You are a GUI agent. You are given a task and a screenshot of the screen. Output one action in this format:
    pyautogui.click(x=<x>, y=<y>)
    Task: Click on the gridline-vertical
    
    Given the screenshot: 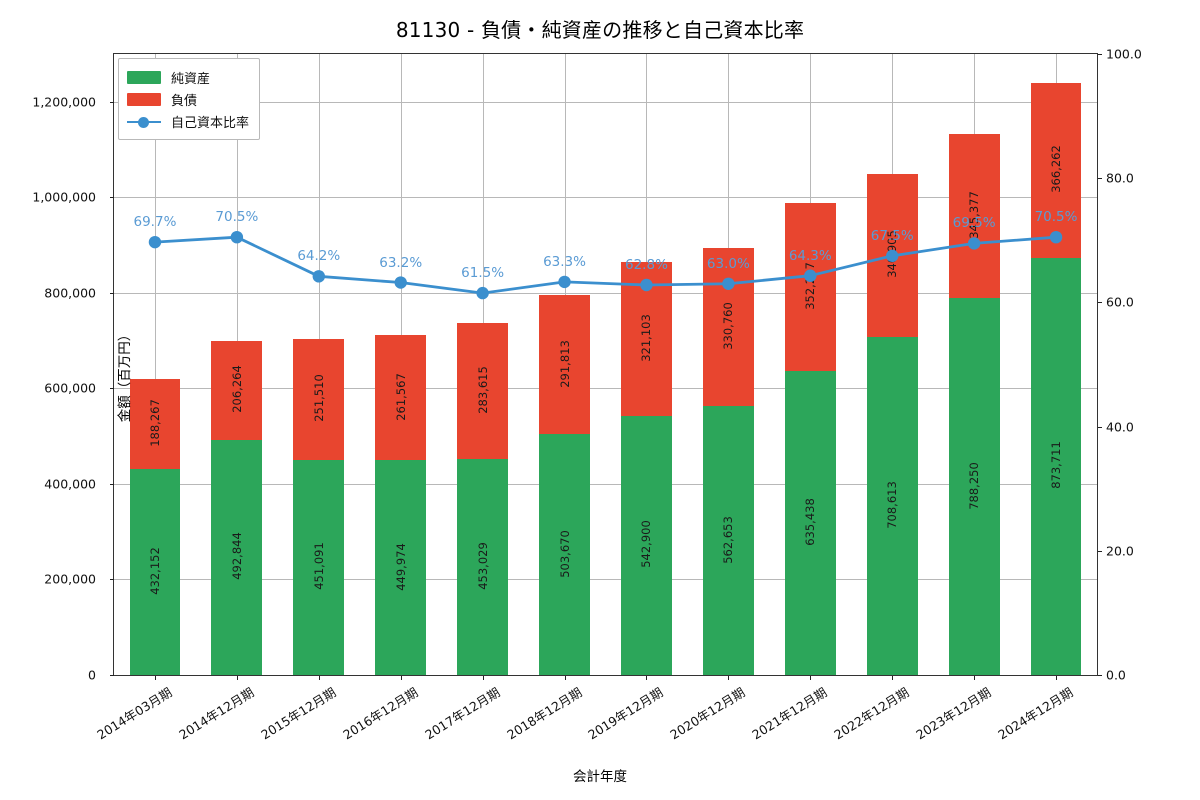 What is the action you would take?
    pyautogui.click(x=155, y=364)
    